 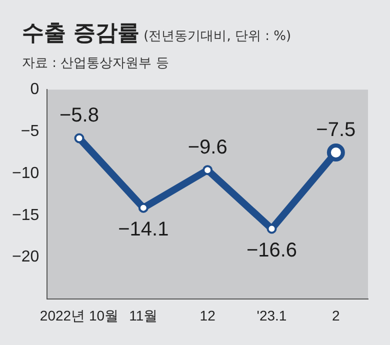 I want to click on chart-subtitle: (전년동기대비, 단위 : %), so click(x=218, y=36).